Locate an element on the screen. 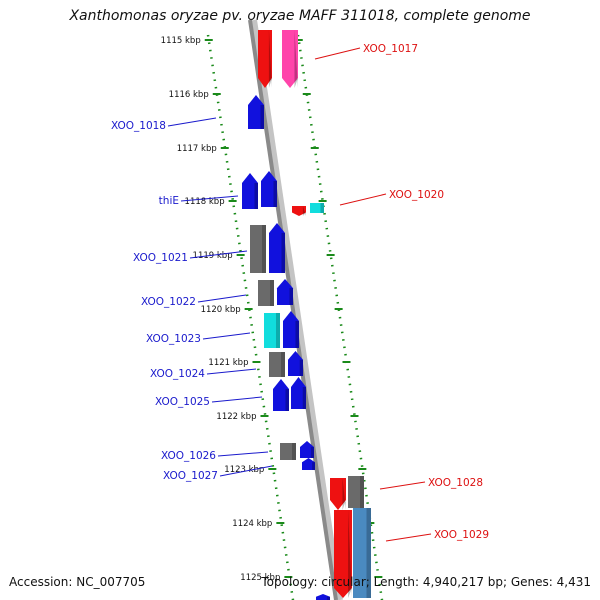  forward-rail is located at coordinates (250, 317).